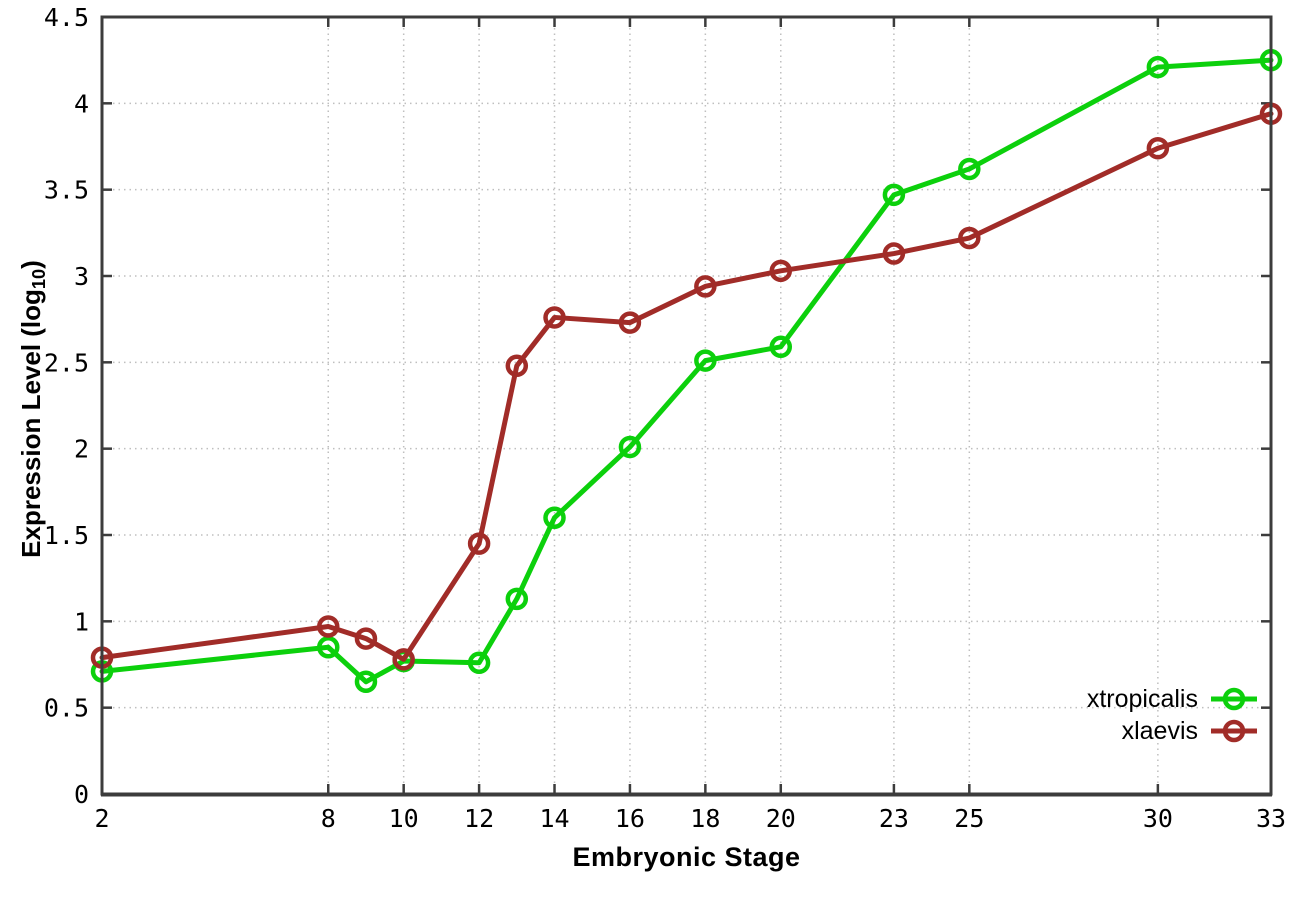  I want to click on x-tick-label: 30, so click(1158, 818).